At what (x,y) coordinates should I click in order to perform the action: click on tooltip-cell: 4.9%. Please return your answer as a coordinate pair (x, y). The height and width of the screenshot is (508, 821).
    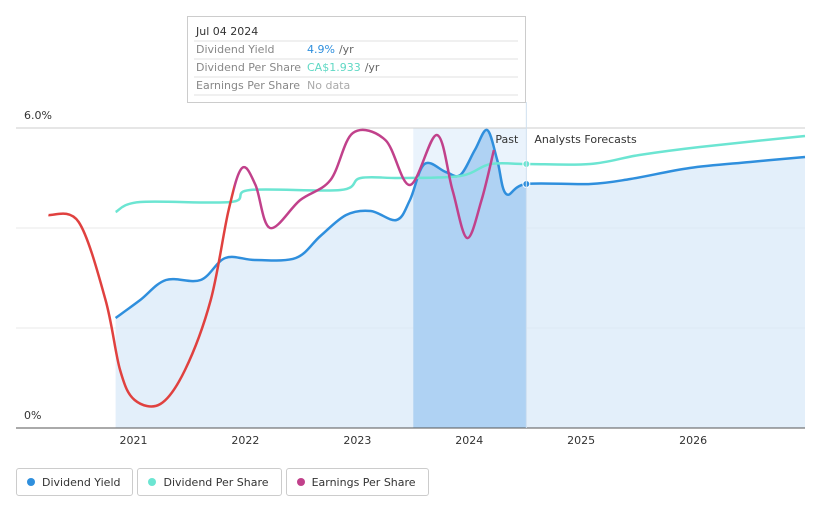
    Looking at the image, I should click on (321, 49).